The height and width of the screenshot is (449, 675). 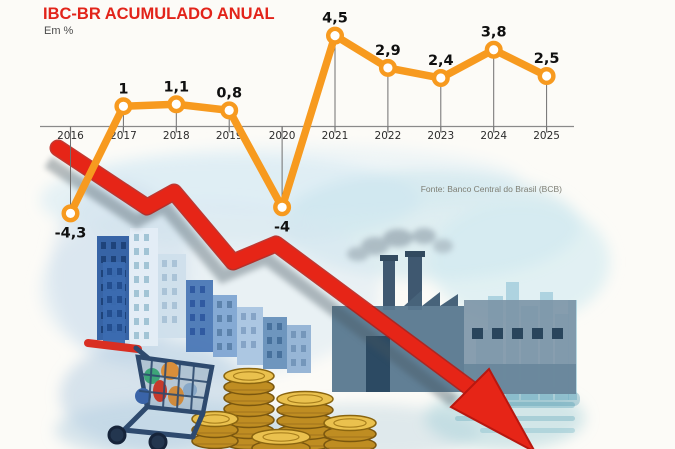 I want to click on year-label: 2020, so click(x=282, y=136).